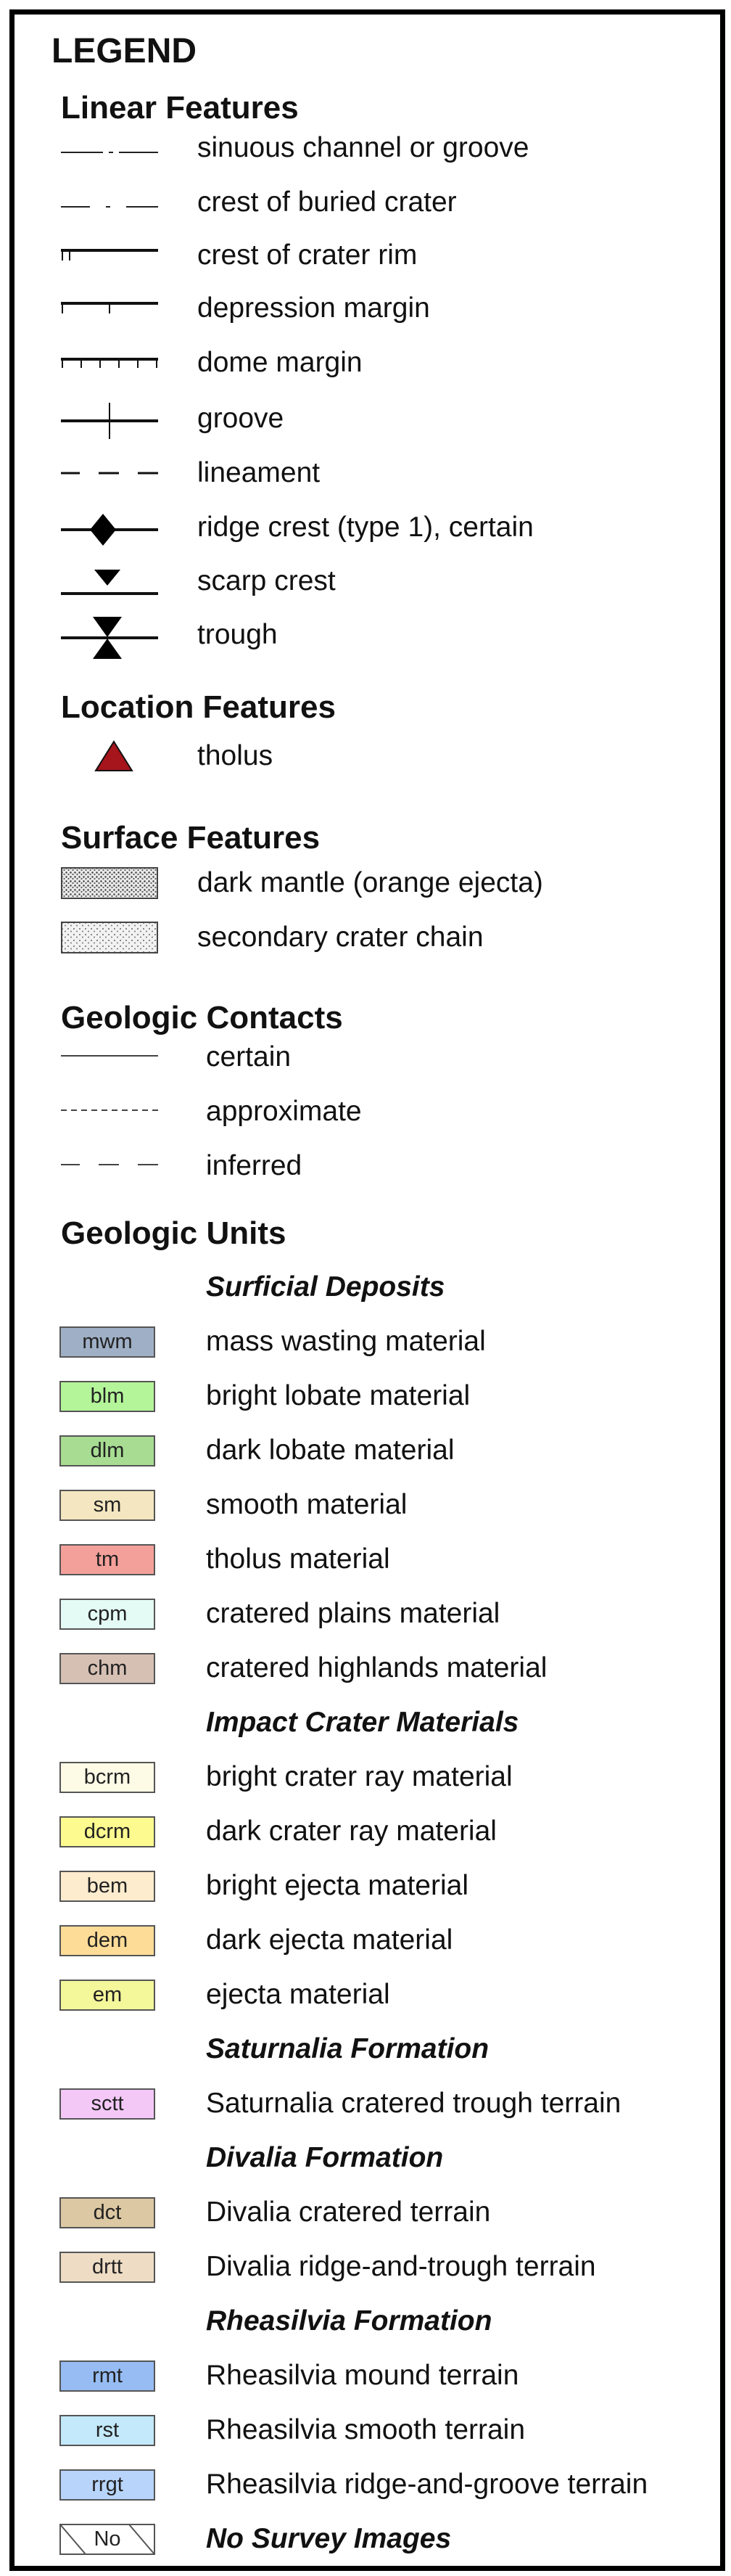  What do you see at coordinates (109, 1110) in the screenshot?
I see `contact-approximate-symbol` at bounding box center [109, 1110].